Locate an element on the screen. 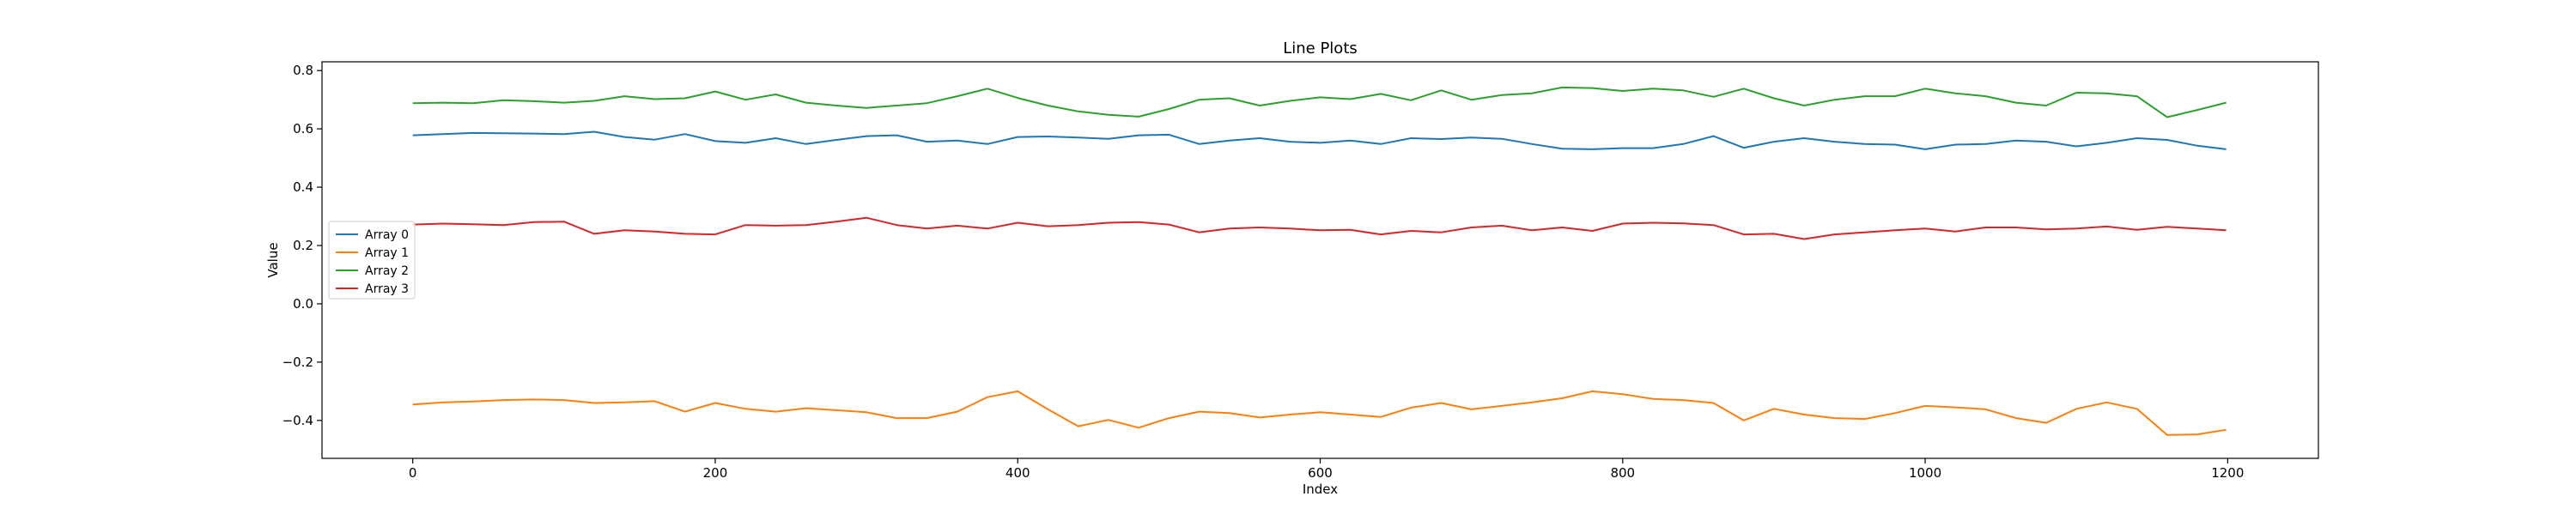  chart-title: Line Plots is located at coordinates (1320, 48).